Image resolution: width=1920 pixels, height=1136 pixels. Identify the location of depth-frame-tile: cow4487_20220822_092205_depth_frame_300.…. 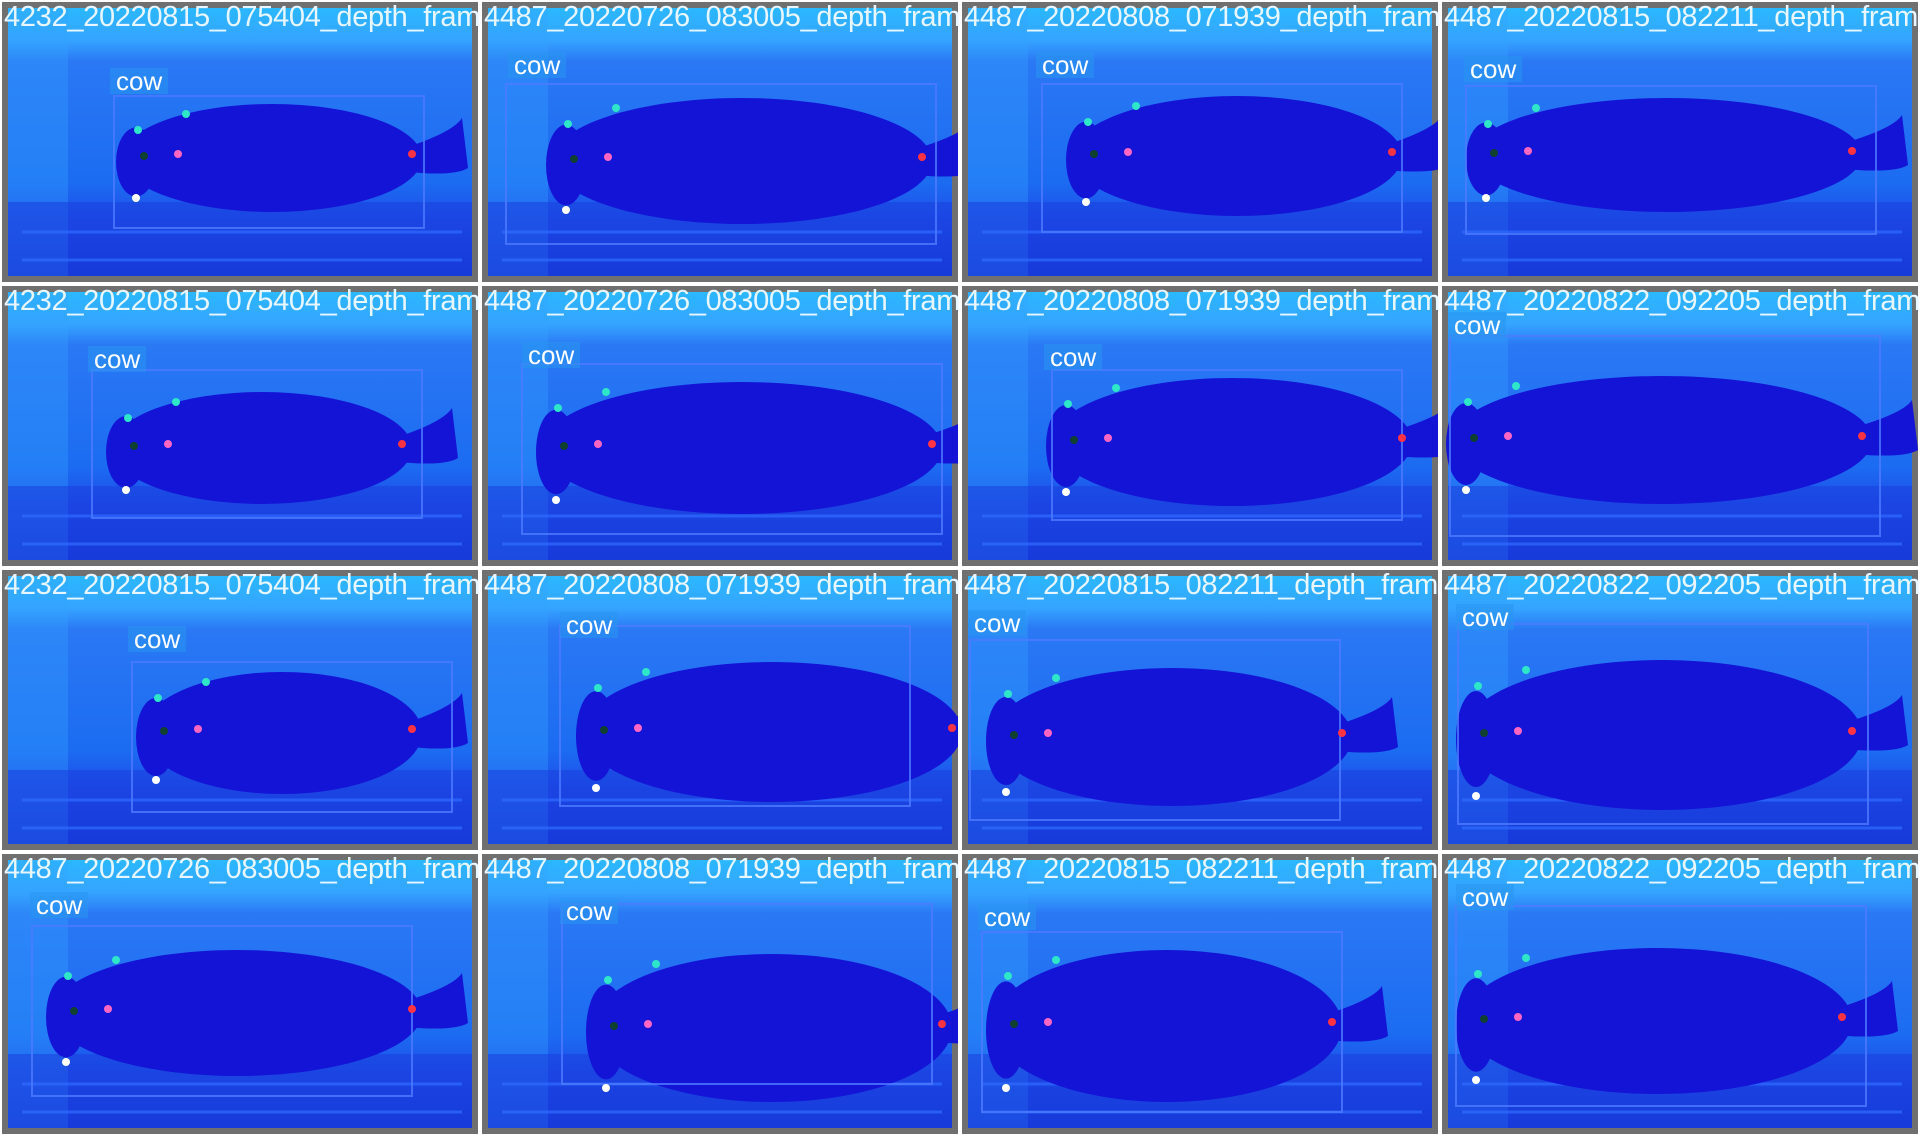
(1680, 994).